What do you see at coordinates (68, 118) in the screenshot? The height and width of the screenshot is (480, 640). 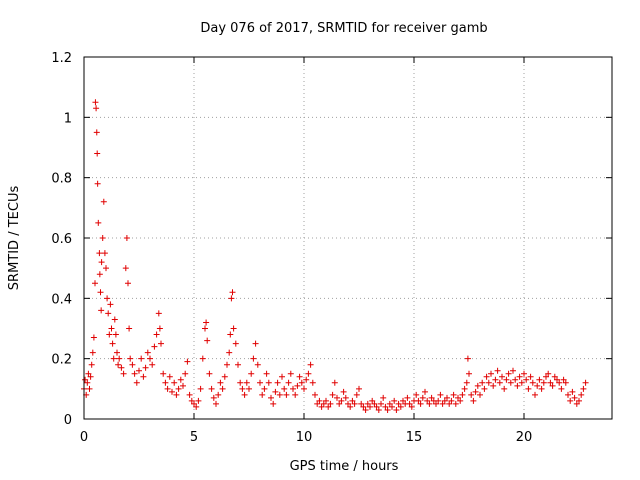 I see `y-tick-label: 1` at bounding box center [68, 118].